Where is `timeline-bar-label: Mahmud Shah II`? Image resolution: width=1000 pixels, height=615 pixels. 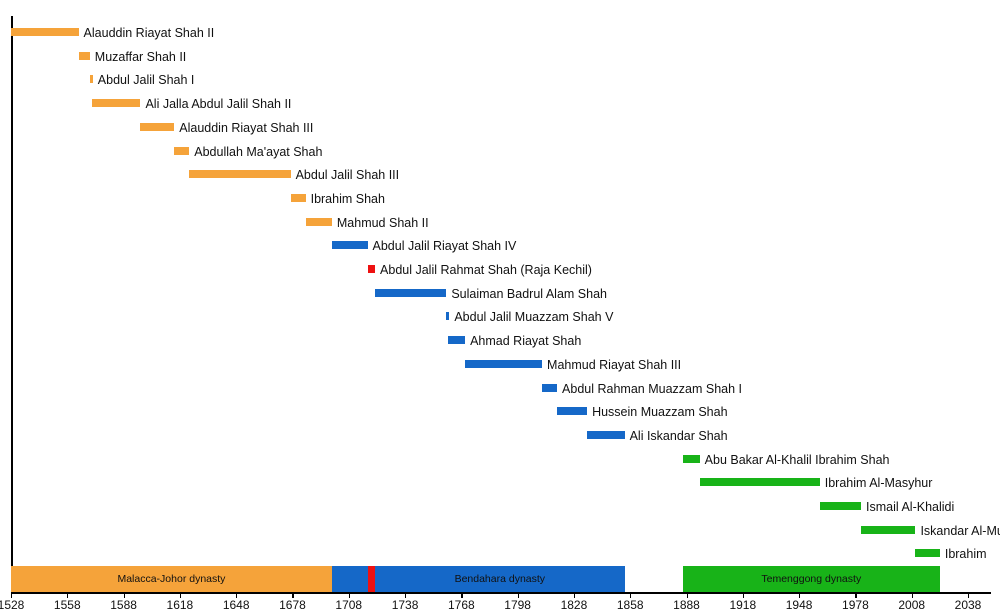 timeline-bar-label: Mahmud Shah II is located at coordinates (382, 222).